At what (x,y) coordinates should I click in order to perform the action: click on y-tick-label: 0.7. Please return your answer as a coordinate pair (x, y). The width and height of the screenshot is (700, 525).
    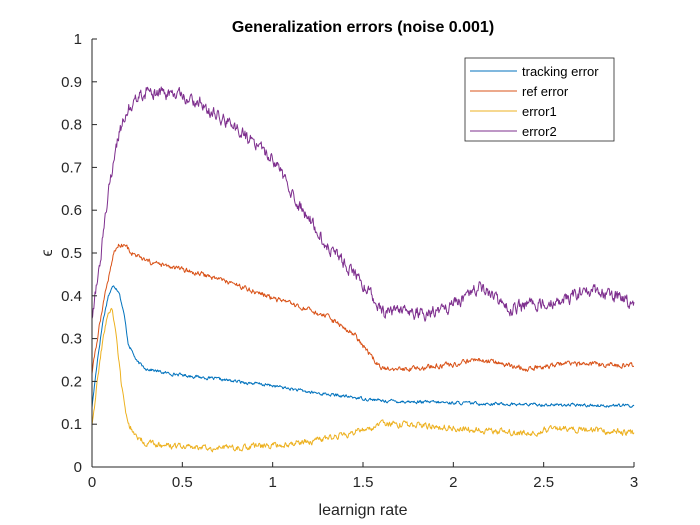
    Looking at the image, I should click on (71, 167).